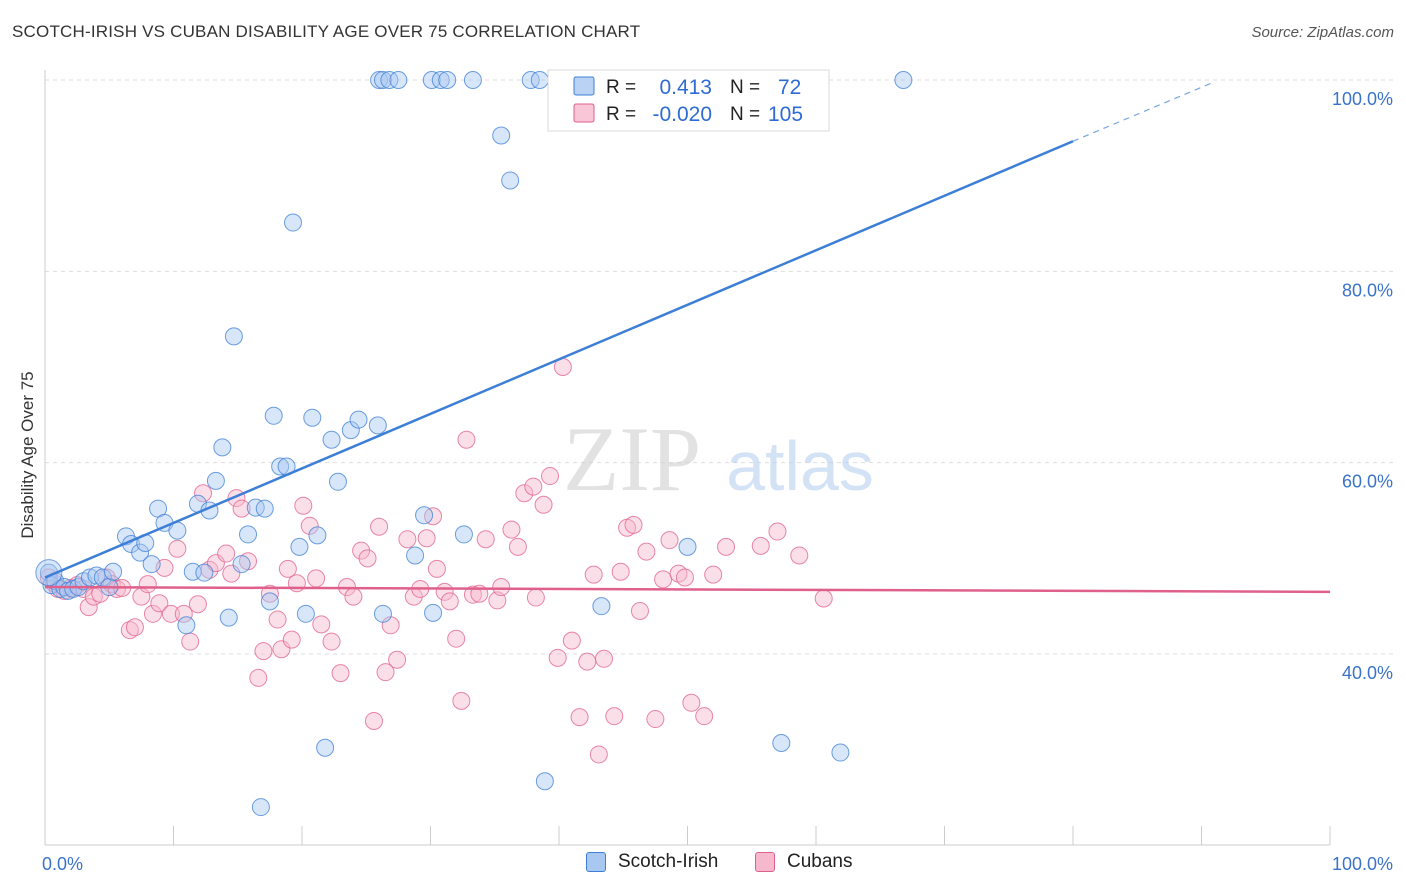  I want to click on watermark-atlas: atlas, so click(800, 466).